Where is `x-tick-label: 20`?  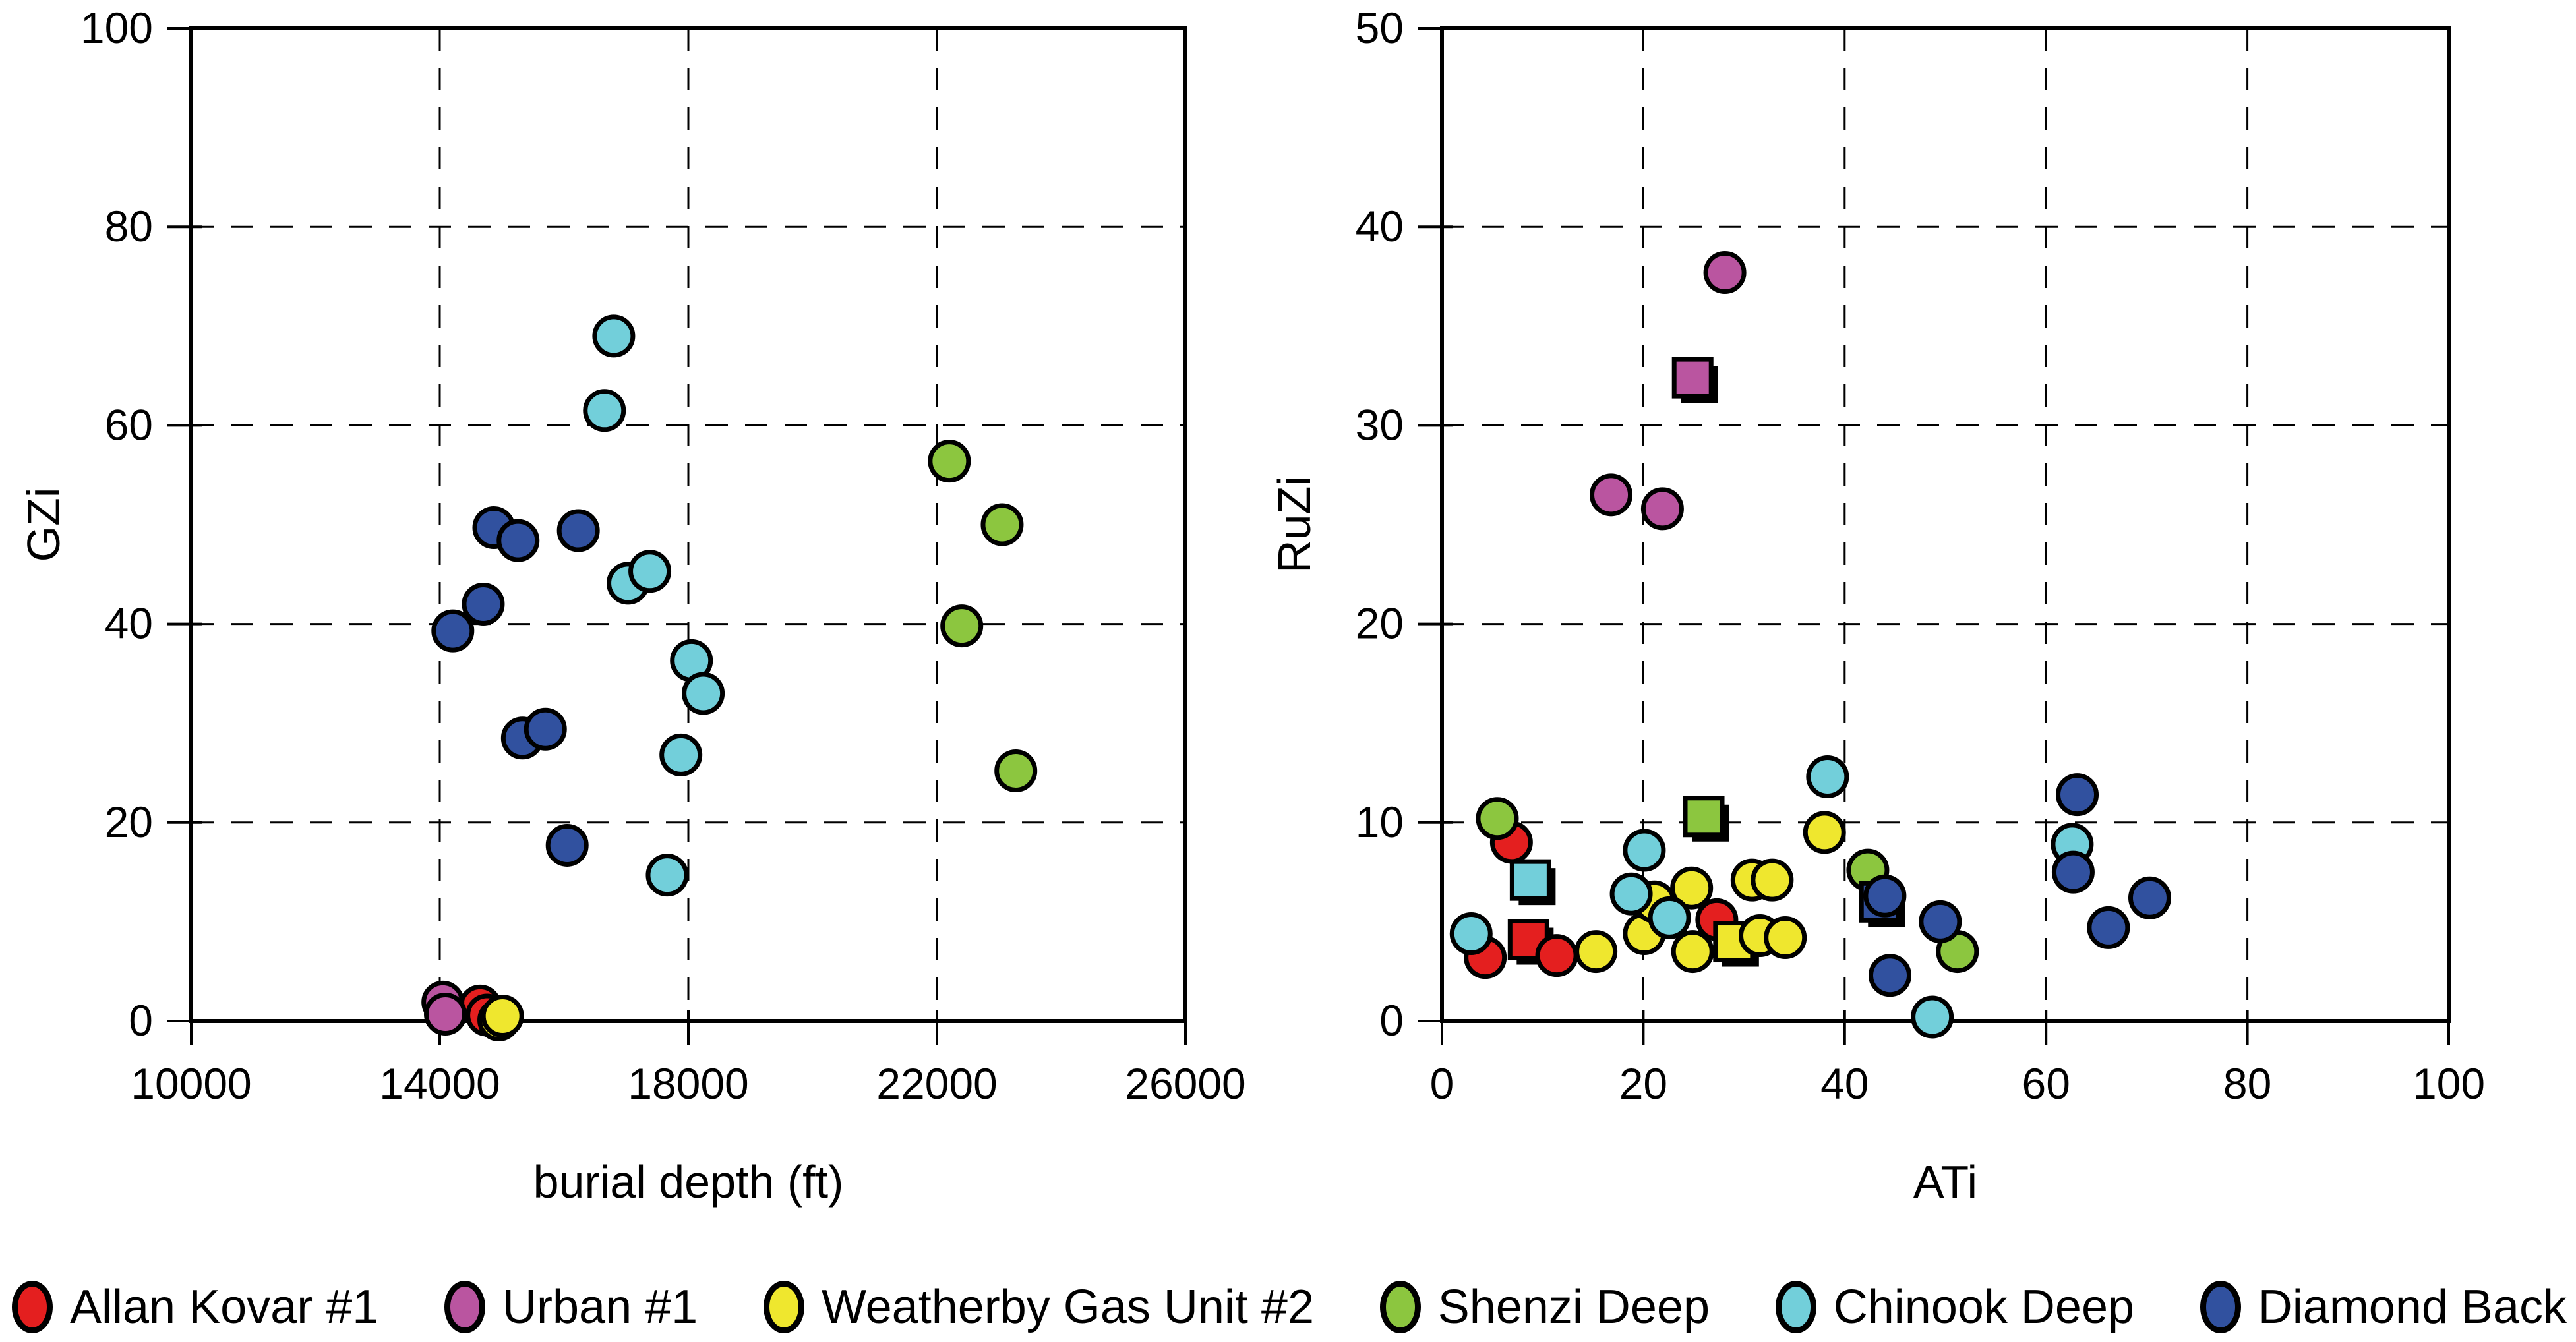 x-tick-label: 20 is located at coordinates (1643, 1083).